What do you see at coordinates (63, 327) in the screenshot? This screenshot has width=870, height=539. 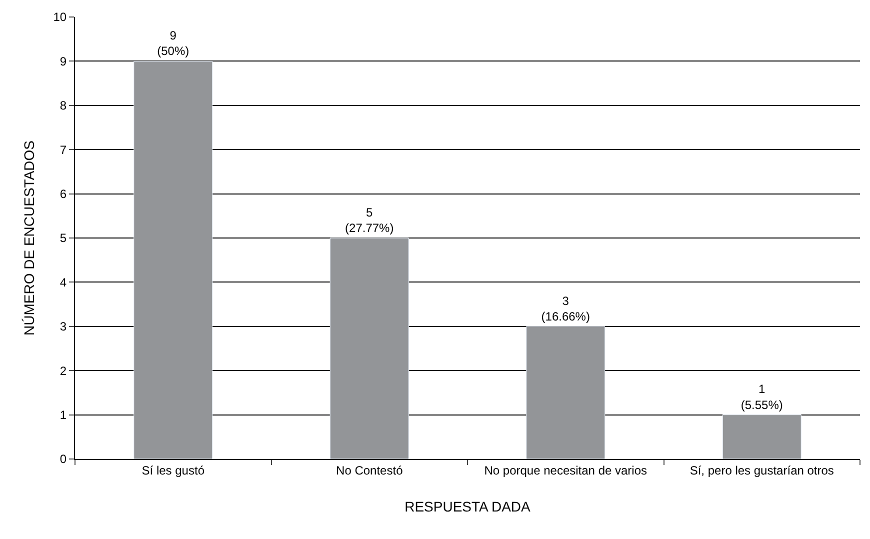 I see `y-tick-label: 3` at bounding box center [63, 327].